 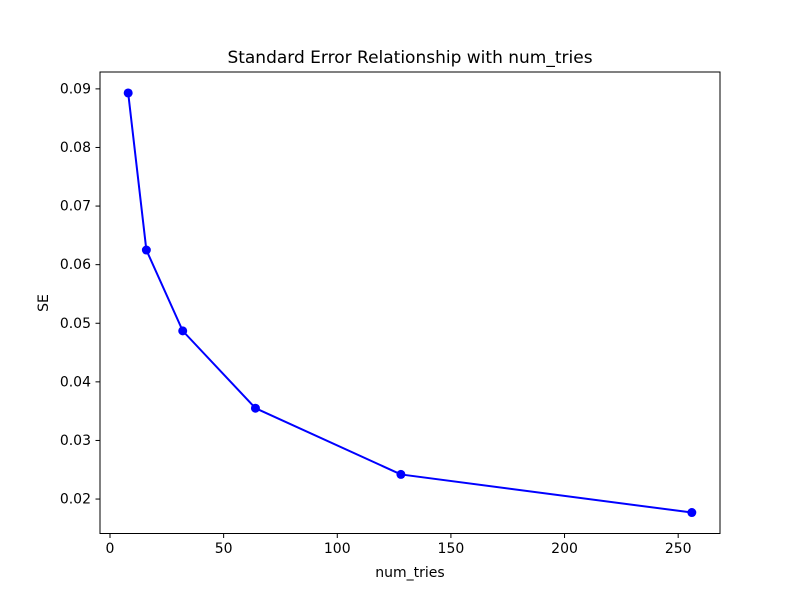 I want to click on x-tick-label: 0, so click(x=110, y=549).